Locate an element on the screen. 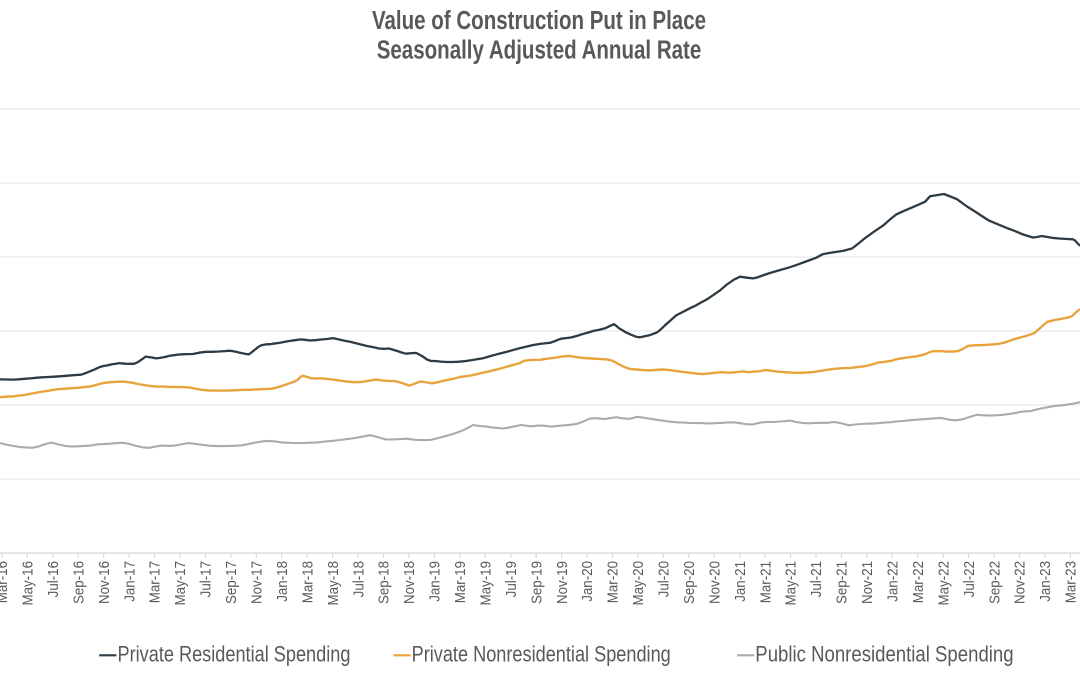 This screenshot has height=675, width=1080. svg-text: Sep-19 is located at coordinates (537, 582).